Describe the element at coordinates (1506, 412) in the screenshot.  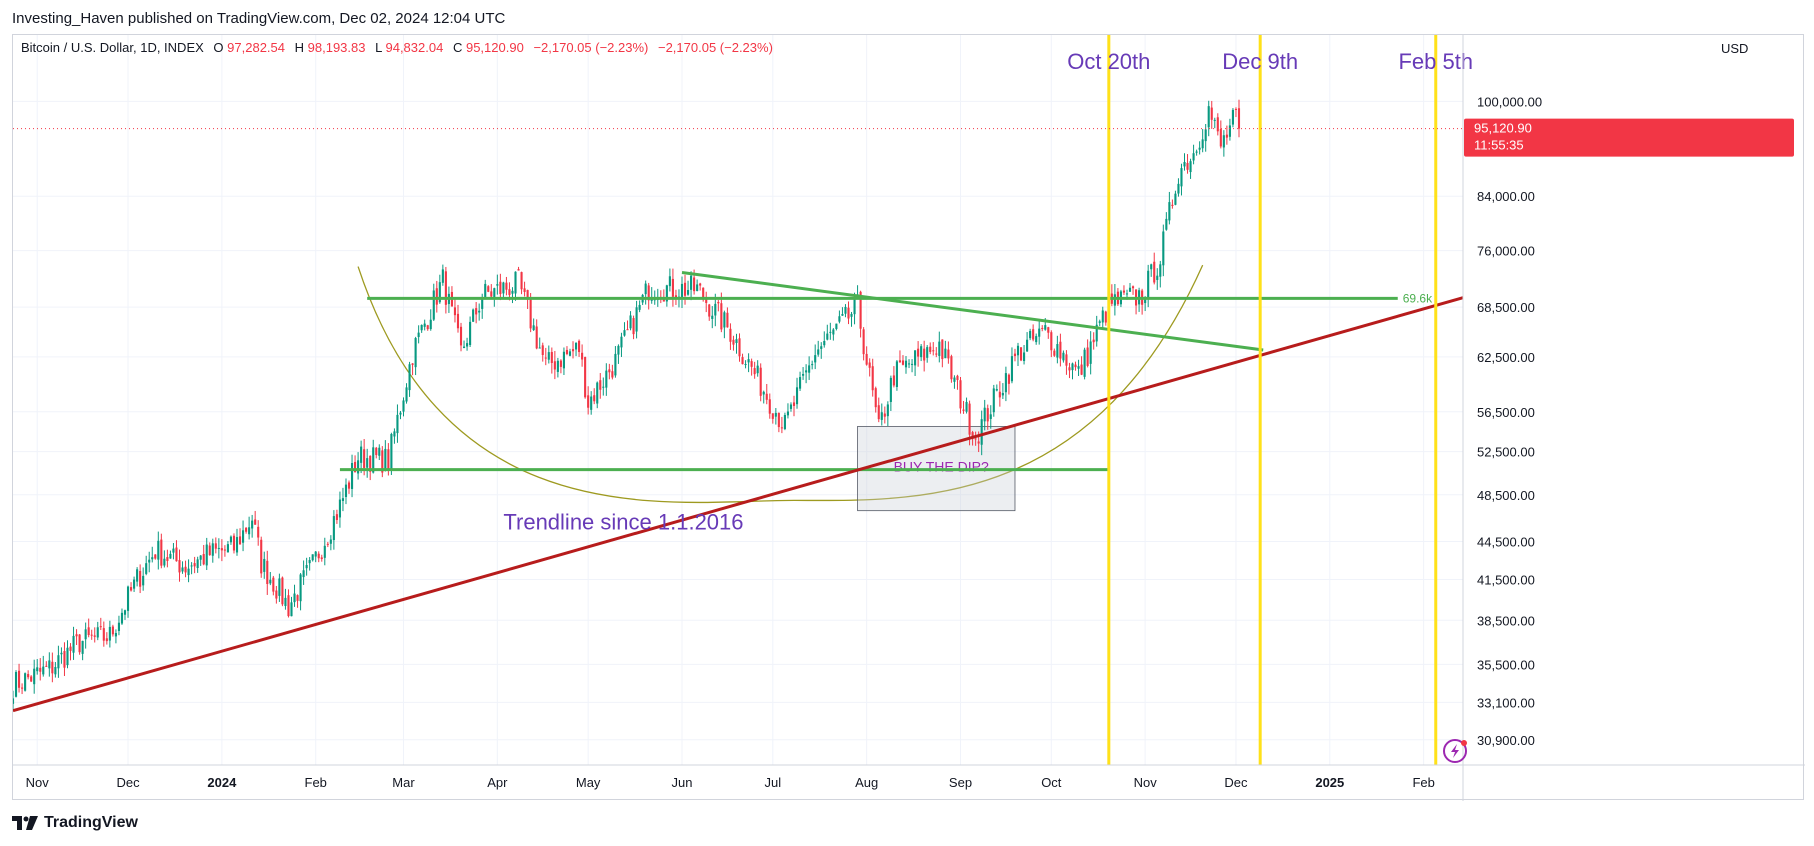
I see `price-tick: 56,500.00` at that location.